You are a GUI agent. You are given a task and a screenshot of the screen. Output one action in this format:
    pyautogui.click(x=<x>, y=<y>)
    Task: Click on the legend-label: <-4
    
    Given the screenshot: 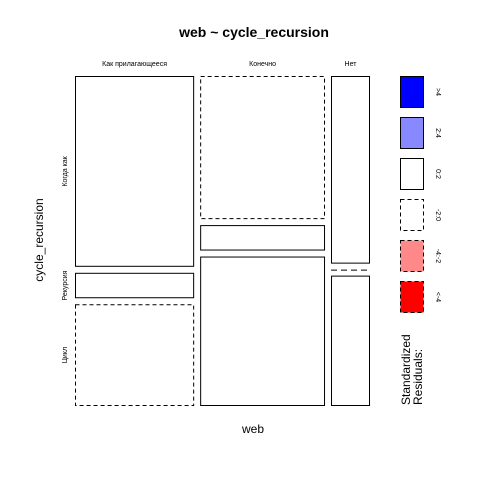 What is the action you would take?
    pyautogui.click(x=437, y=297)
    